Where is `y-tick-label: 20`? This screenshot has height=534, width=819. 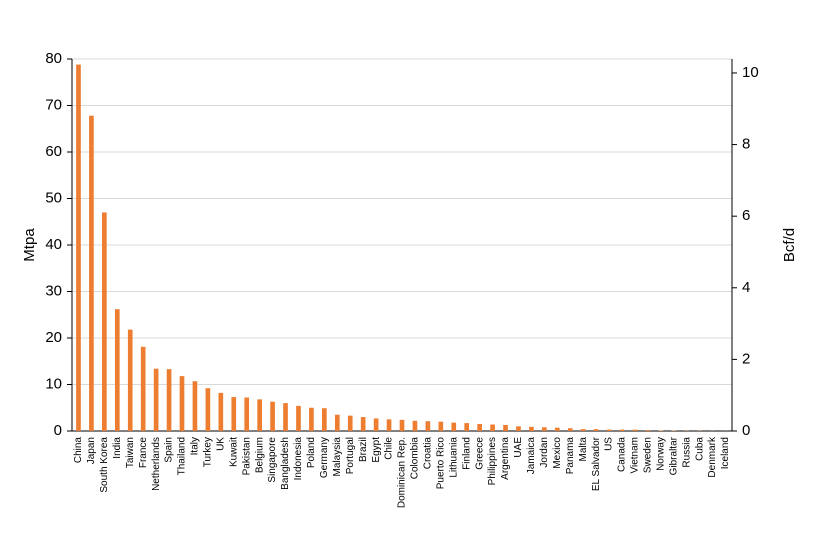 y-tick-label: 20 is located at coordinates (53, 337).